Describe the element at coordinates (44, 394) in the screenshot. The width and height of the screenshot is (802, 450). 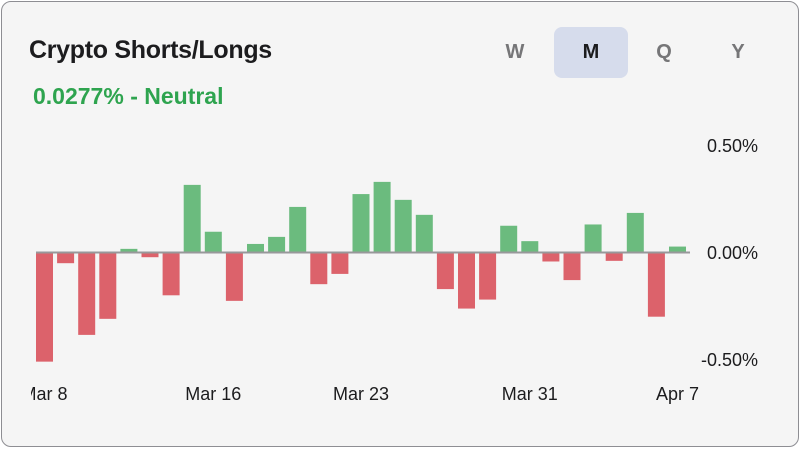
I see `x-tick-label: Mar 8` at that location.